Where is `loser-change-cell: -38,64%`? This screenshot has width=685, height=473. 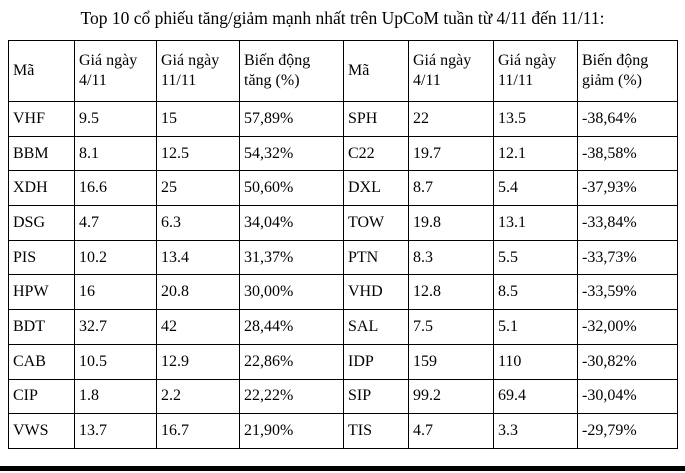
loser-change-cell: -38,64% is located at coordinates (627, 119).